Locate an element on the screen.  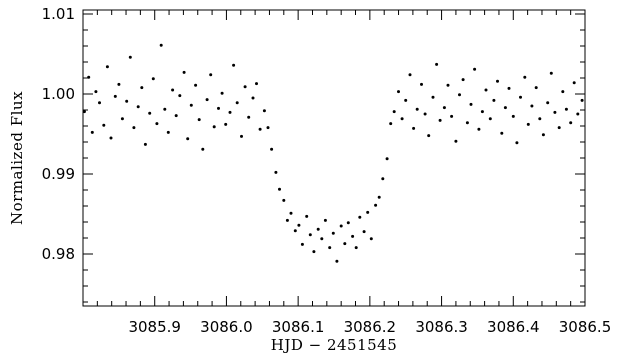
y-axis-title: Normalized Flux is located at coordinates (17, 158).